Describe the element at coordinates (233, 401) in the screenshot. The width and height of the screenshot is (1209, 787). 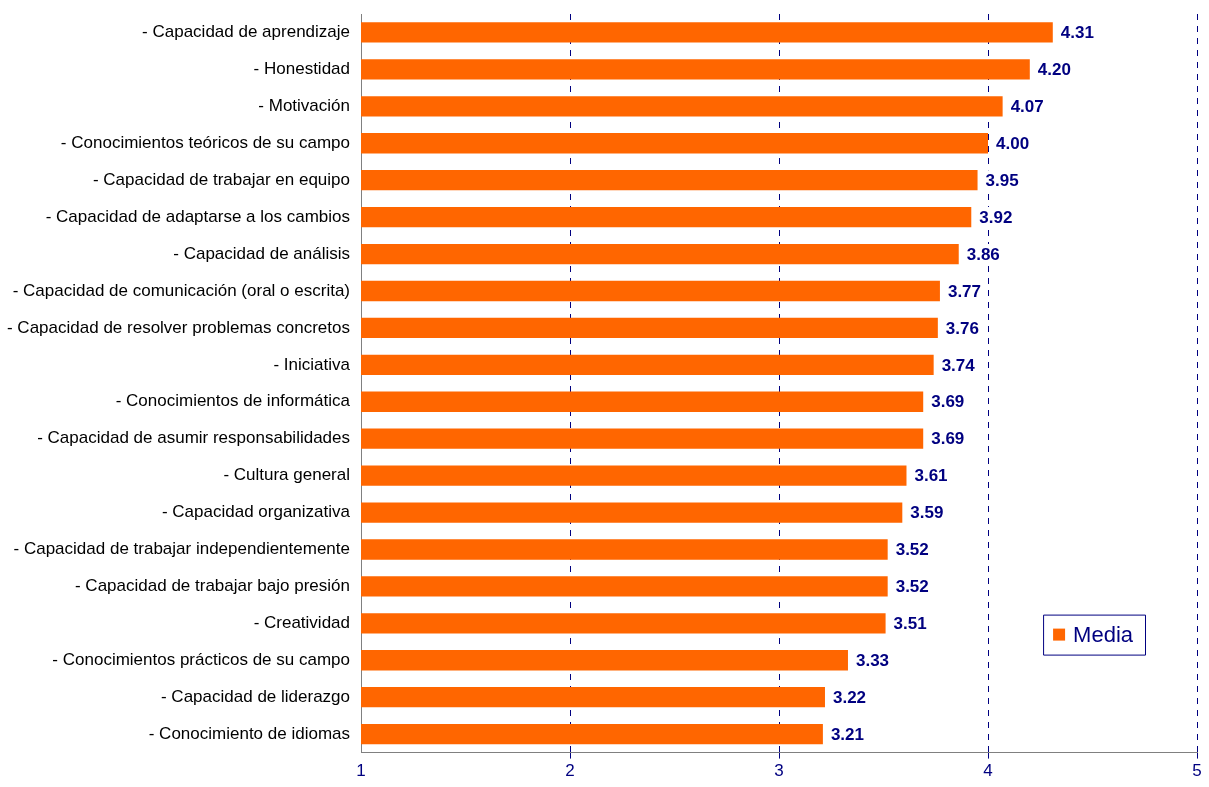
I see `y-tick-label: - Conocimientos de informática` at that location.